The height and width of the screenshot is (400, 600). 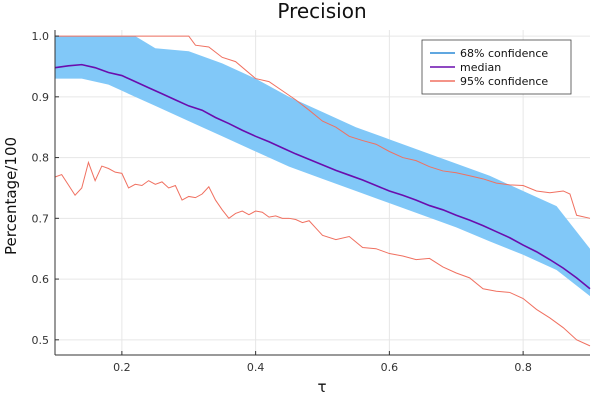 I want to click on y-tick-label: 0.8, so click(x=41, y=158).